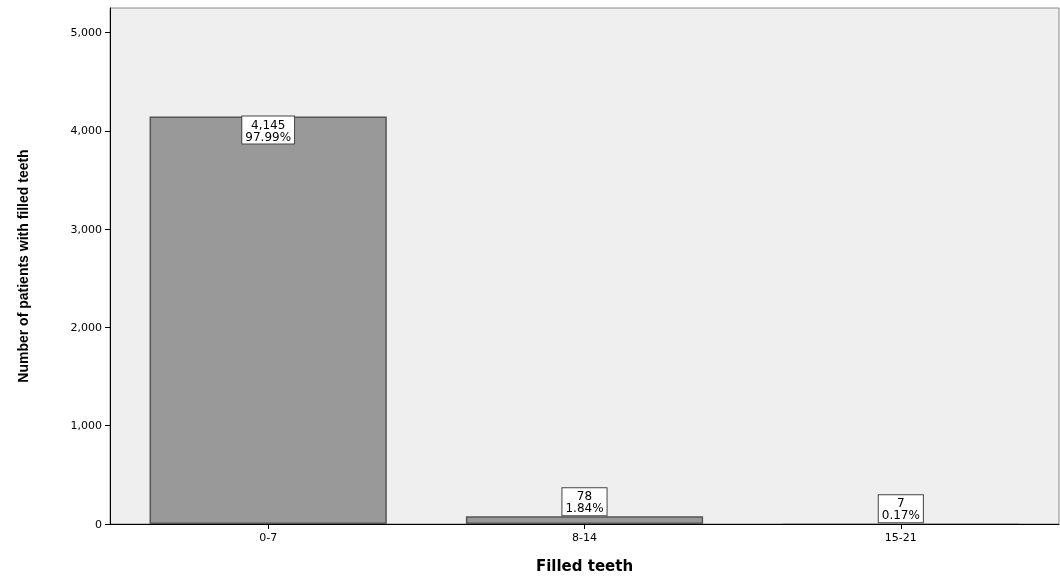  What do you see at coordinates (86, 229) in the screenshot?
I see `y-tick-label: 3,000` at bounding box center [86, 229].